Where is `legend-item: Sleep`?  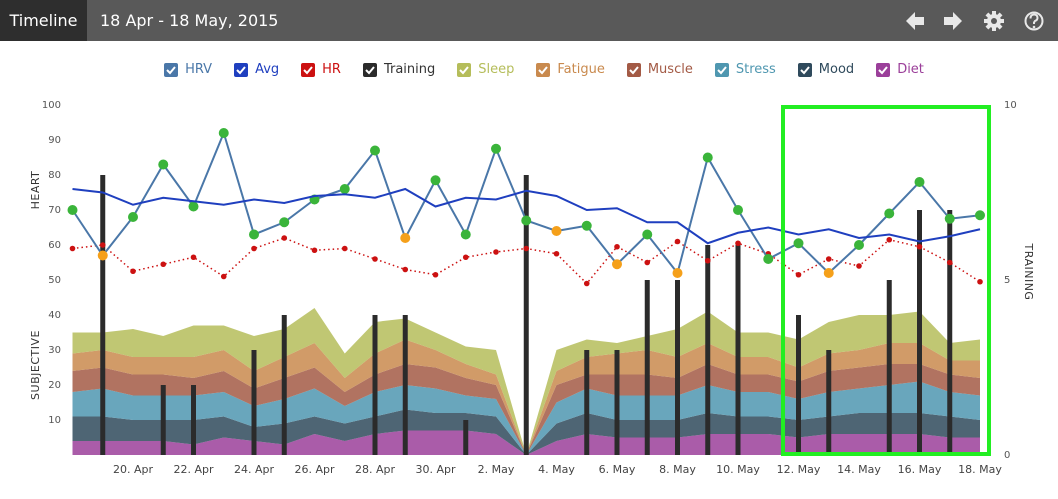 legend-item: Sleep is located at coordinates (485, 69).